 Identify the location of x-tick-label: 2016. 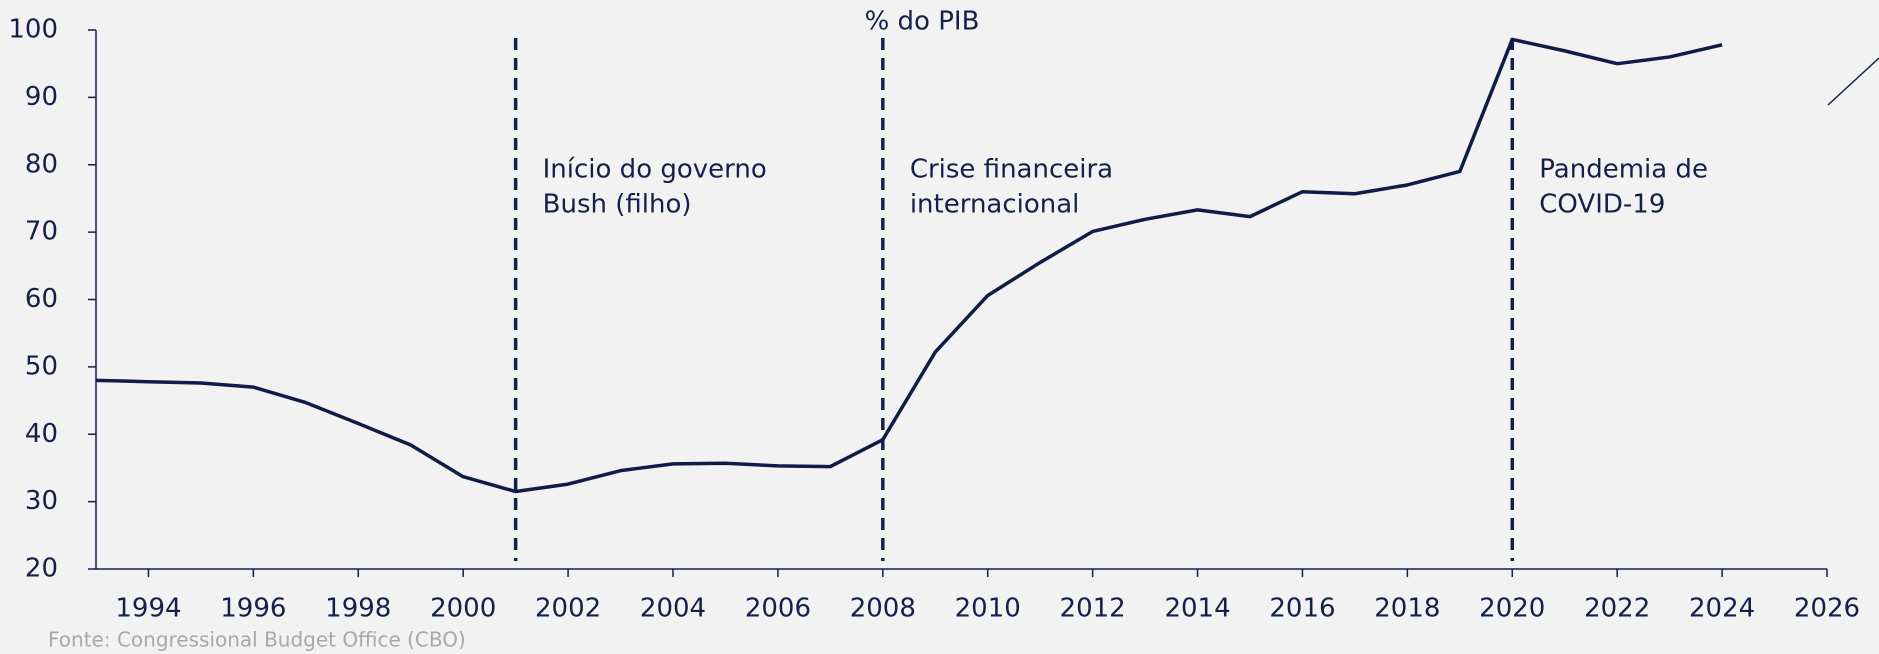
(1302, 609).